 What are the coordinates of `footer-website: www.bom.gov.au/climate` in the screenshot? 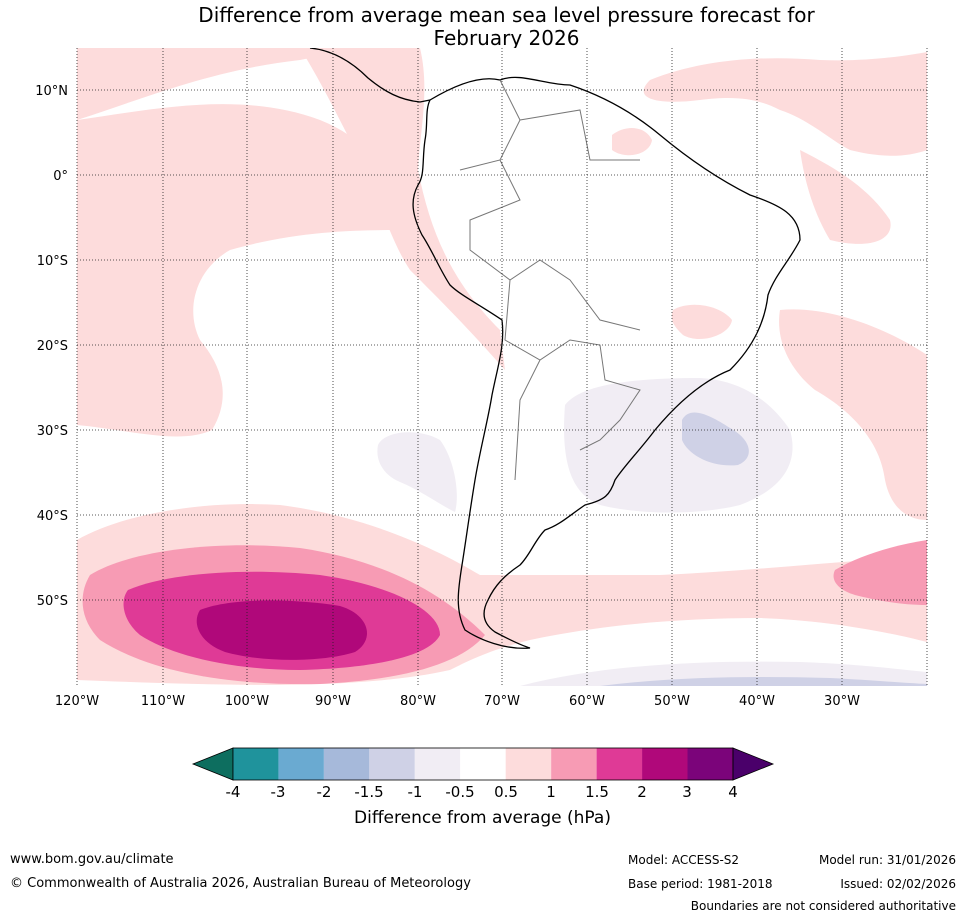 It's located at (92, 859).